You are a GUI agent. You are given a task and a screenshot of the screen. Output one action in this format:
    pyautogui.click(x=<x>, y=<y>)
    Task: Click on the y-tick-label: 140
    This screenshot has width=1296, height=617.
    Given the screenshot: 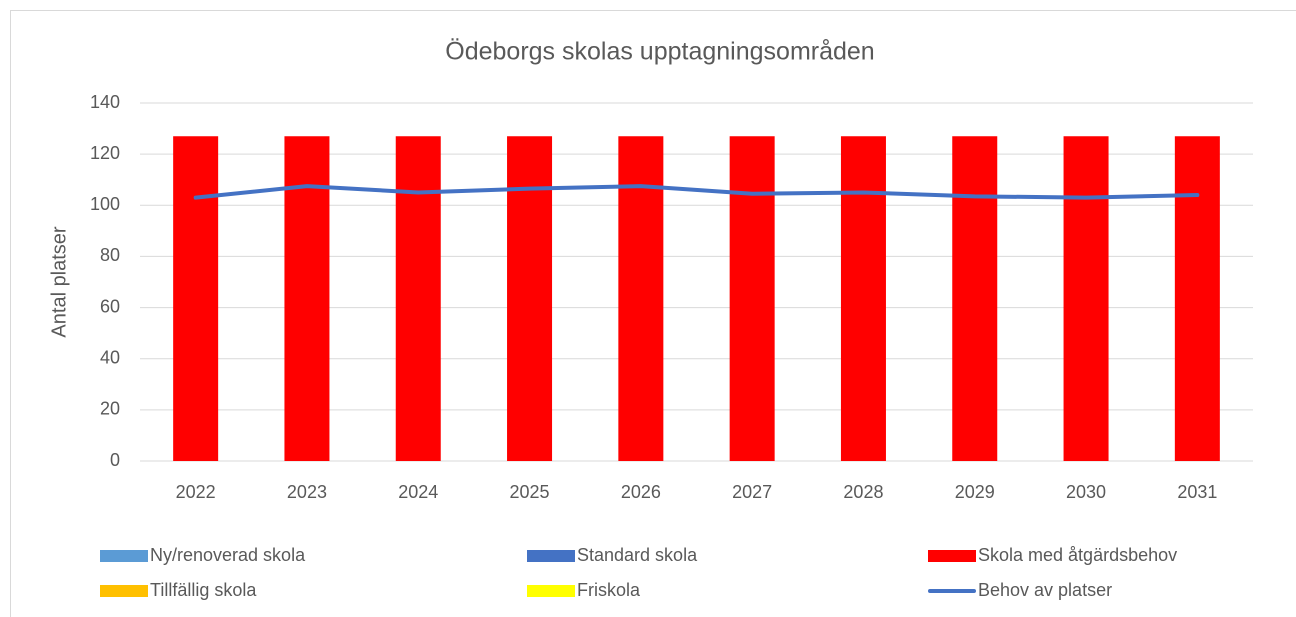 What is the action you would take?
    pyautogui.click(x=105, y=102)
    